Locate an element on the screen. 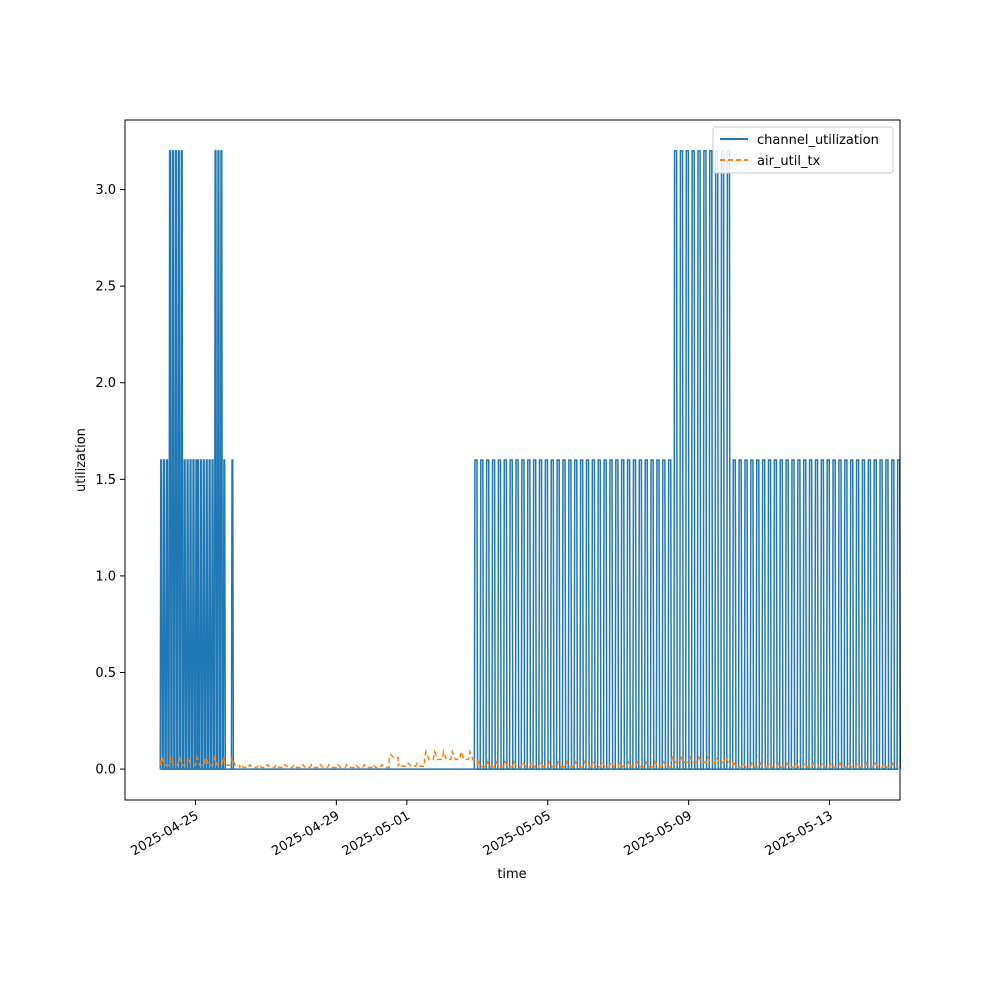  y-tick-label: 1.5 is located at coordinates (105, 480).